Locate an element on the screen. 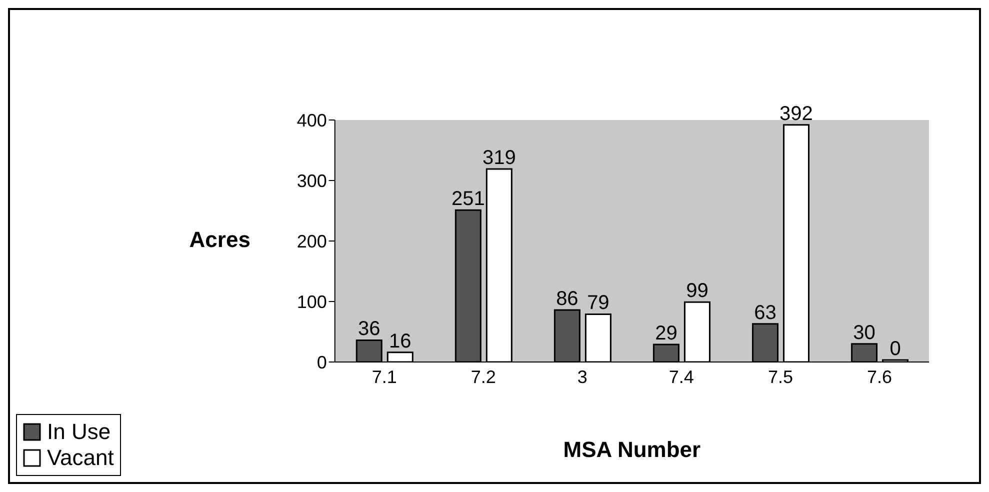 The height and width of the screenshot is (492, 989). data-label: 36 is located at coordinates (369, 329).